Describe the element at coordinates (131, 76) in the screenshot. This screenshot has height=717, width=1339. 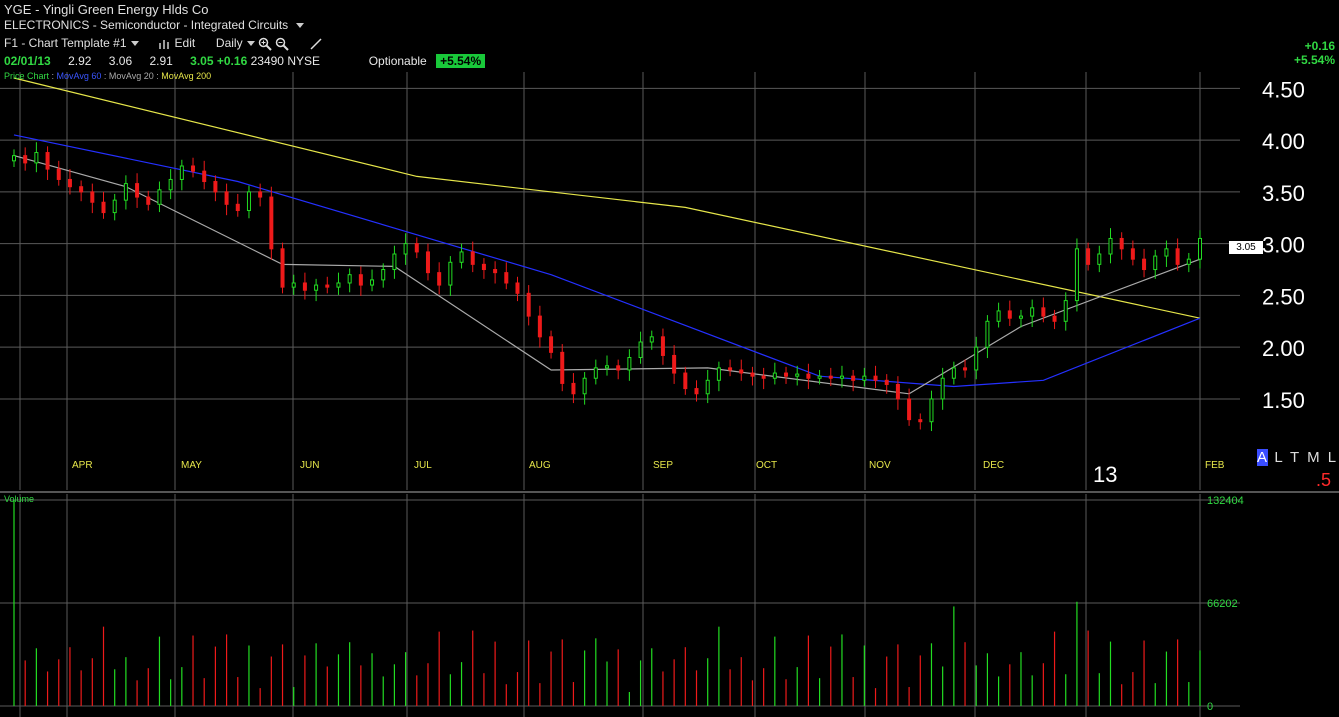
I see `legend-ma20: MovAvg 20` at that location.